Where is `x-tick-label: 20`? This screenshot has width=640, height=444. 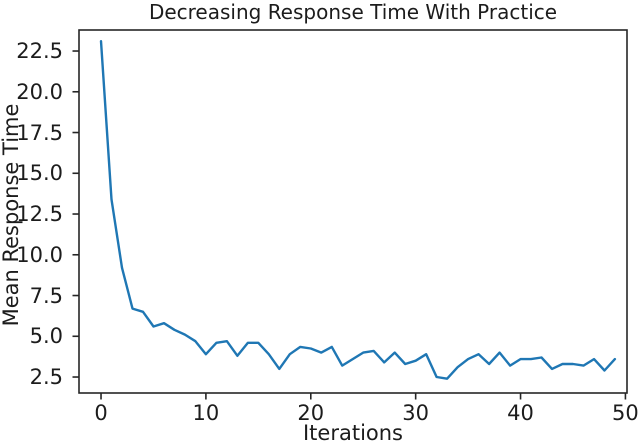
x-tick-label: 20 is located at coordinates (311, 413).